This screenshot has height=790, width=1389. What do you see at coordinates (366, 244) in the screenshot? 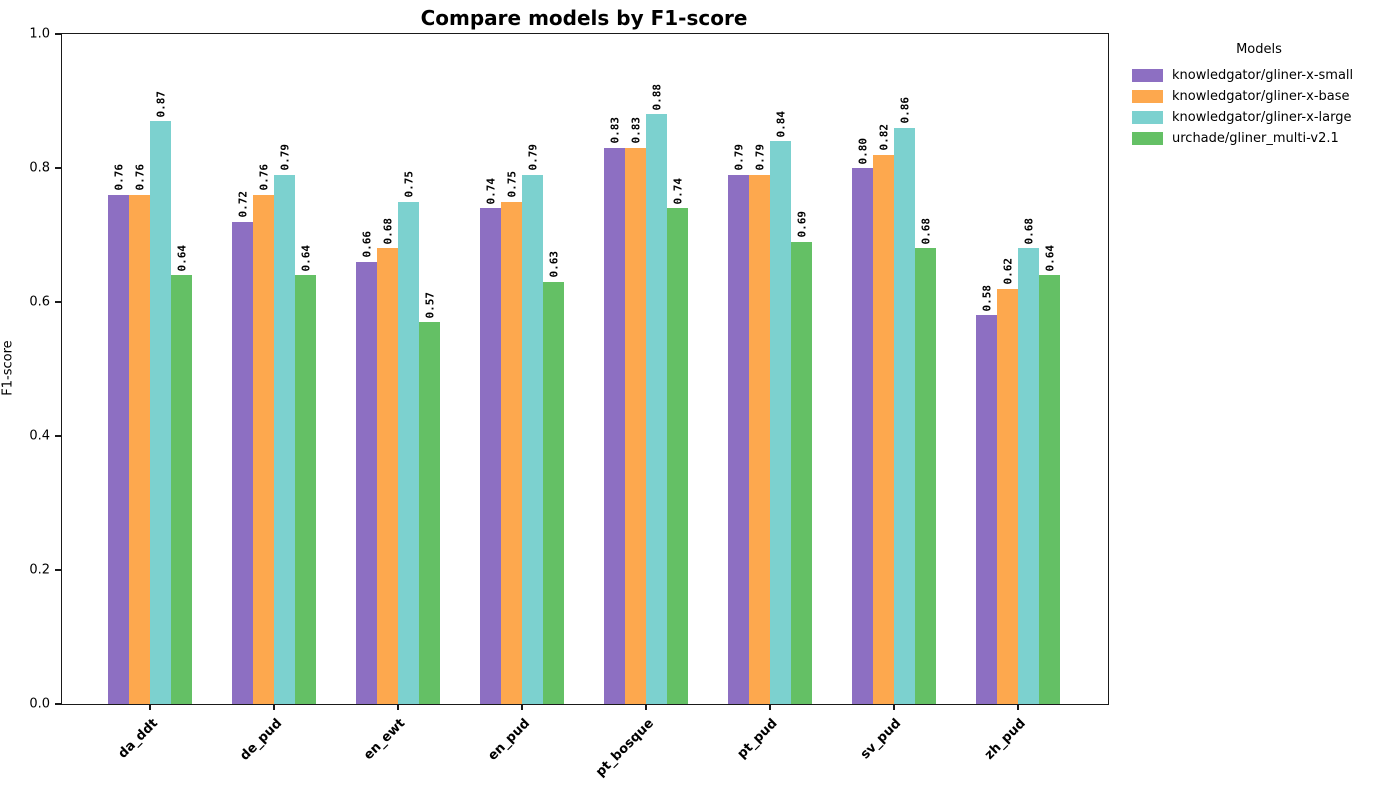
I see `bar-value-label: 0.66` at bounding box center [366, 244].